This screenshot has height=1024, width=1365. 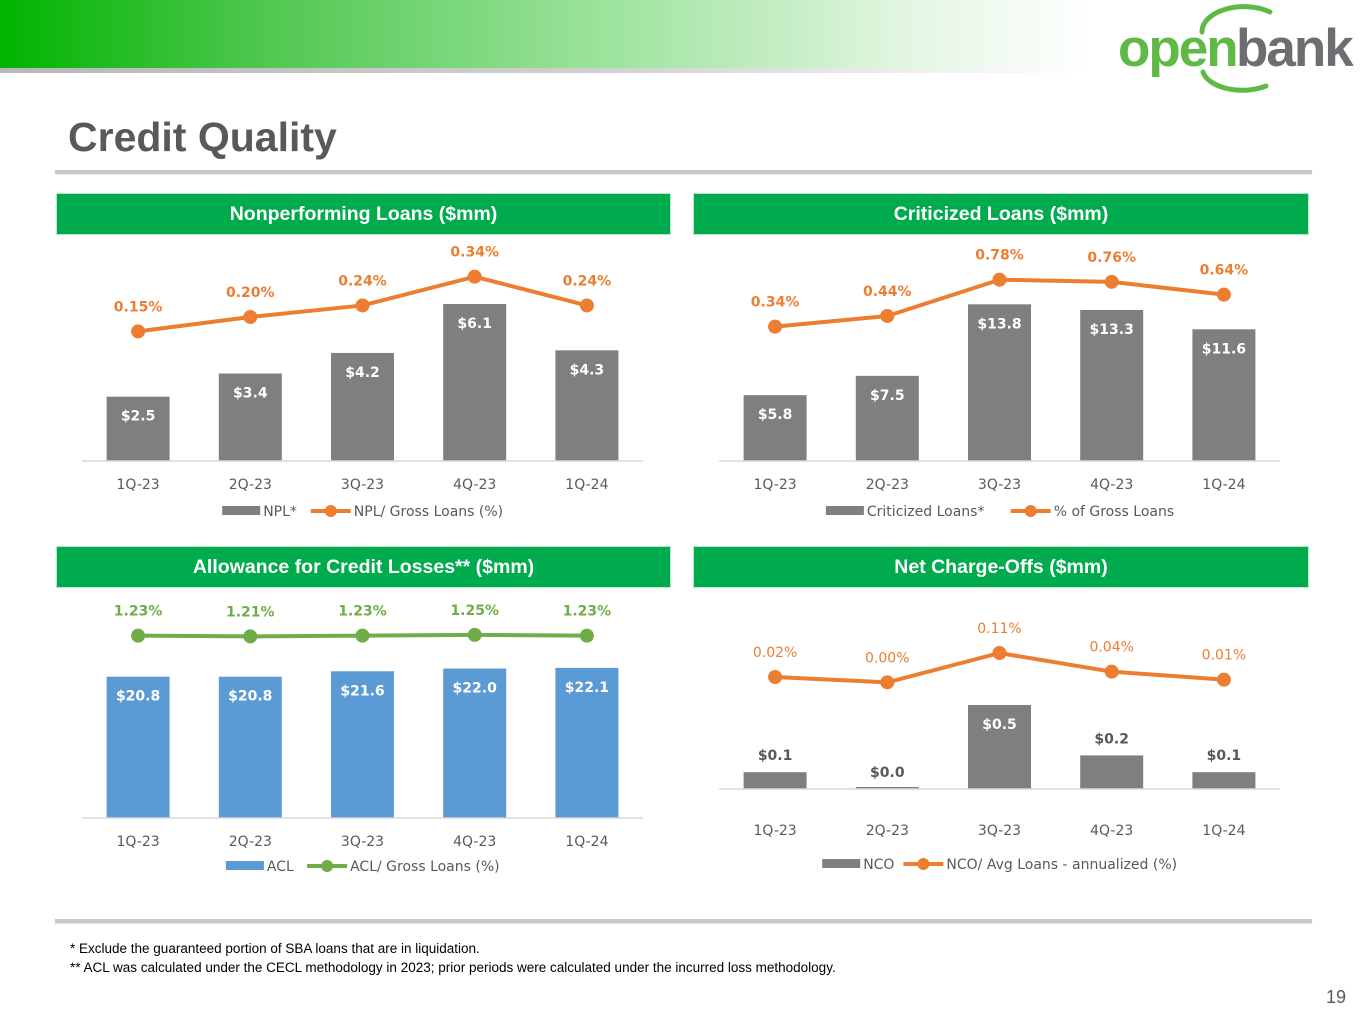 I want to click on legend-label-bar: NCO, so click(x=878, y=865).